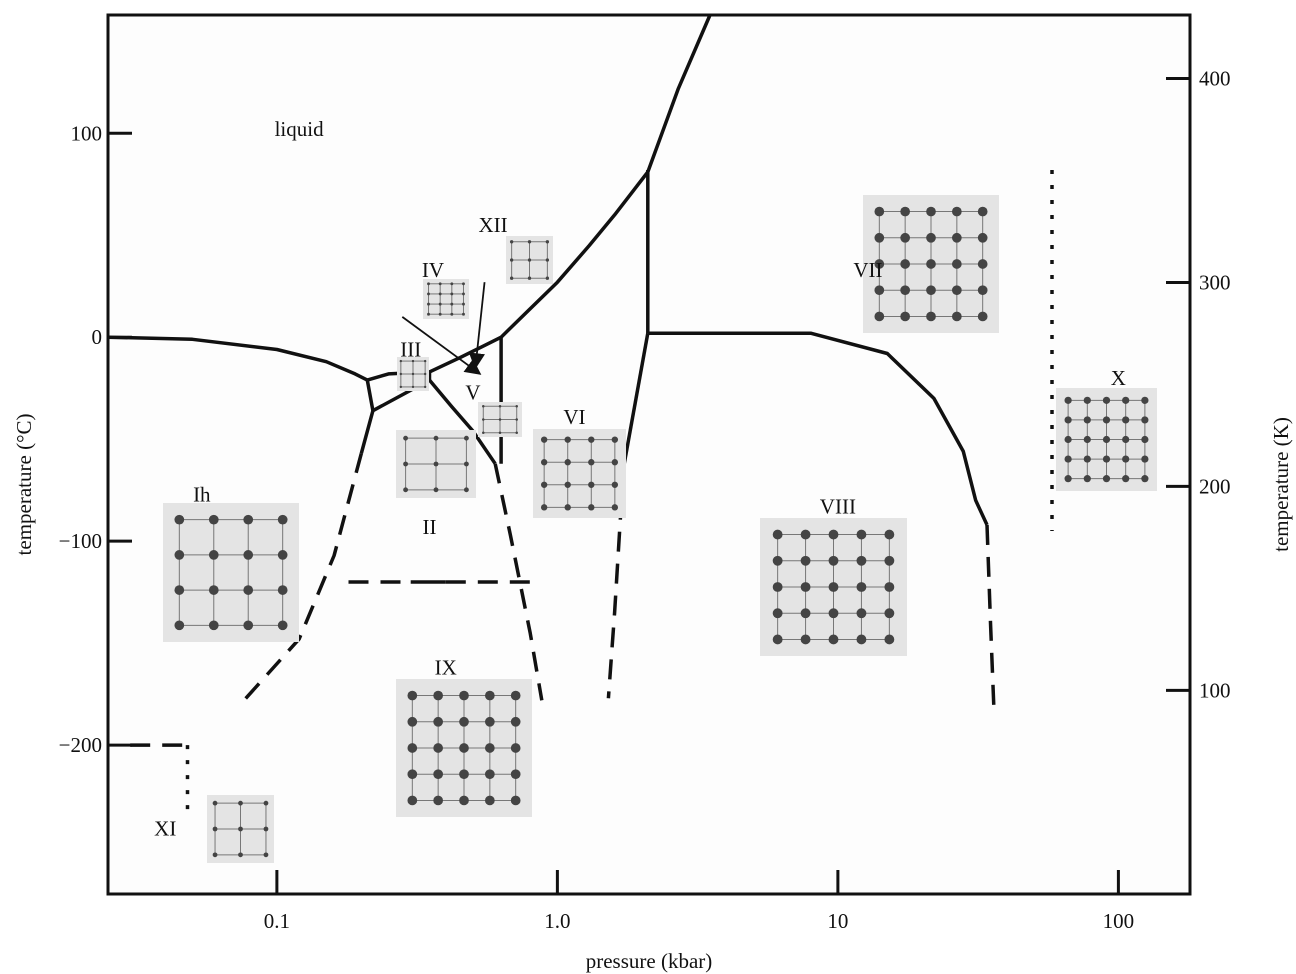 This screenshot has width=1296, height=974. What do you see at coordinates (1118, 378) in the screenshot?
I see `phase-label-x: X` at bounding box center [1118, 378].